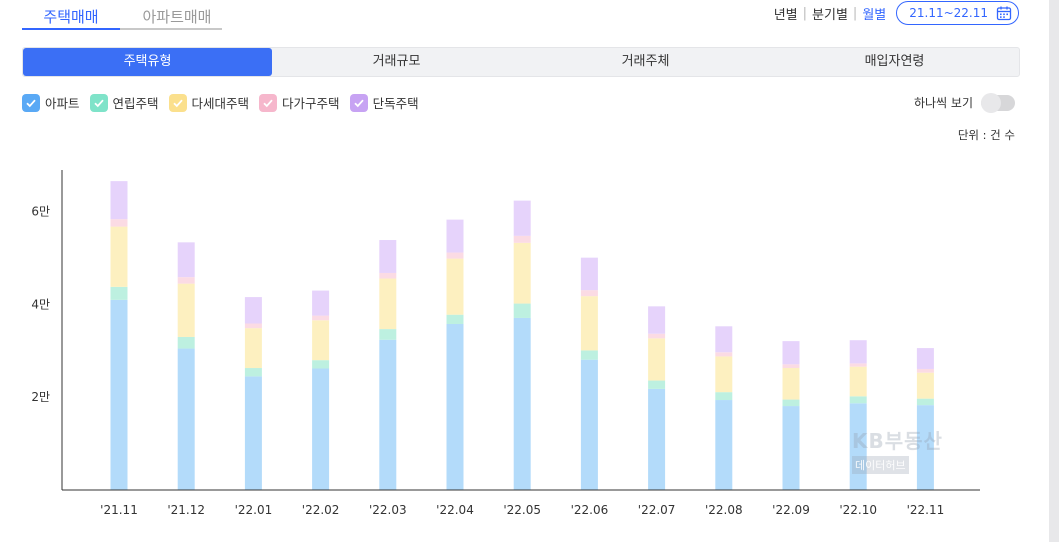 This screenshot has height=542, width=1059. I want to click on date-range-picker: 21.11~22.11, so click(957, 13).